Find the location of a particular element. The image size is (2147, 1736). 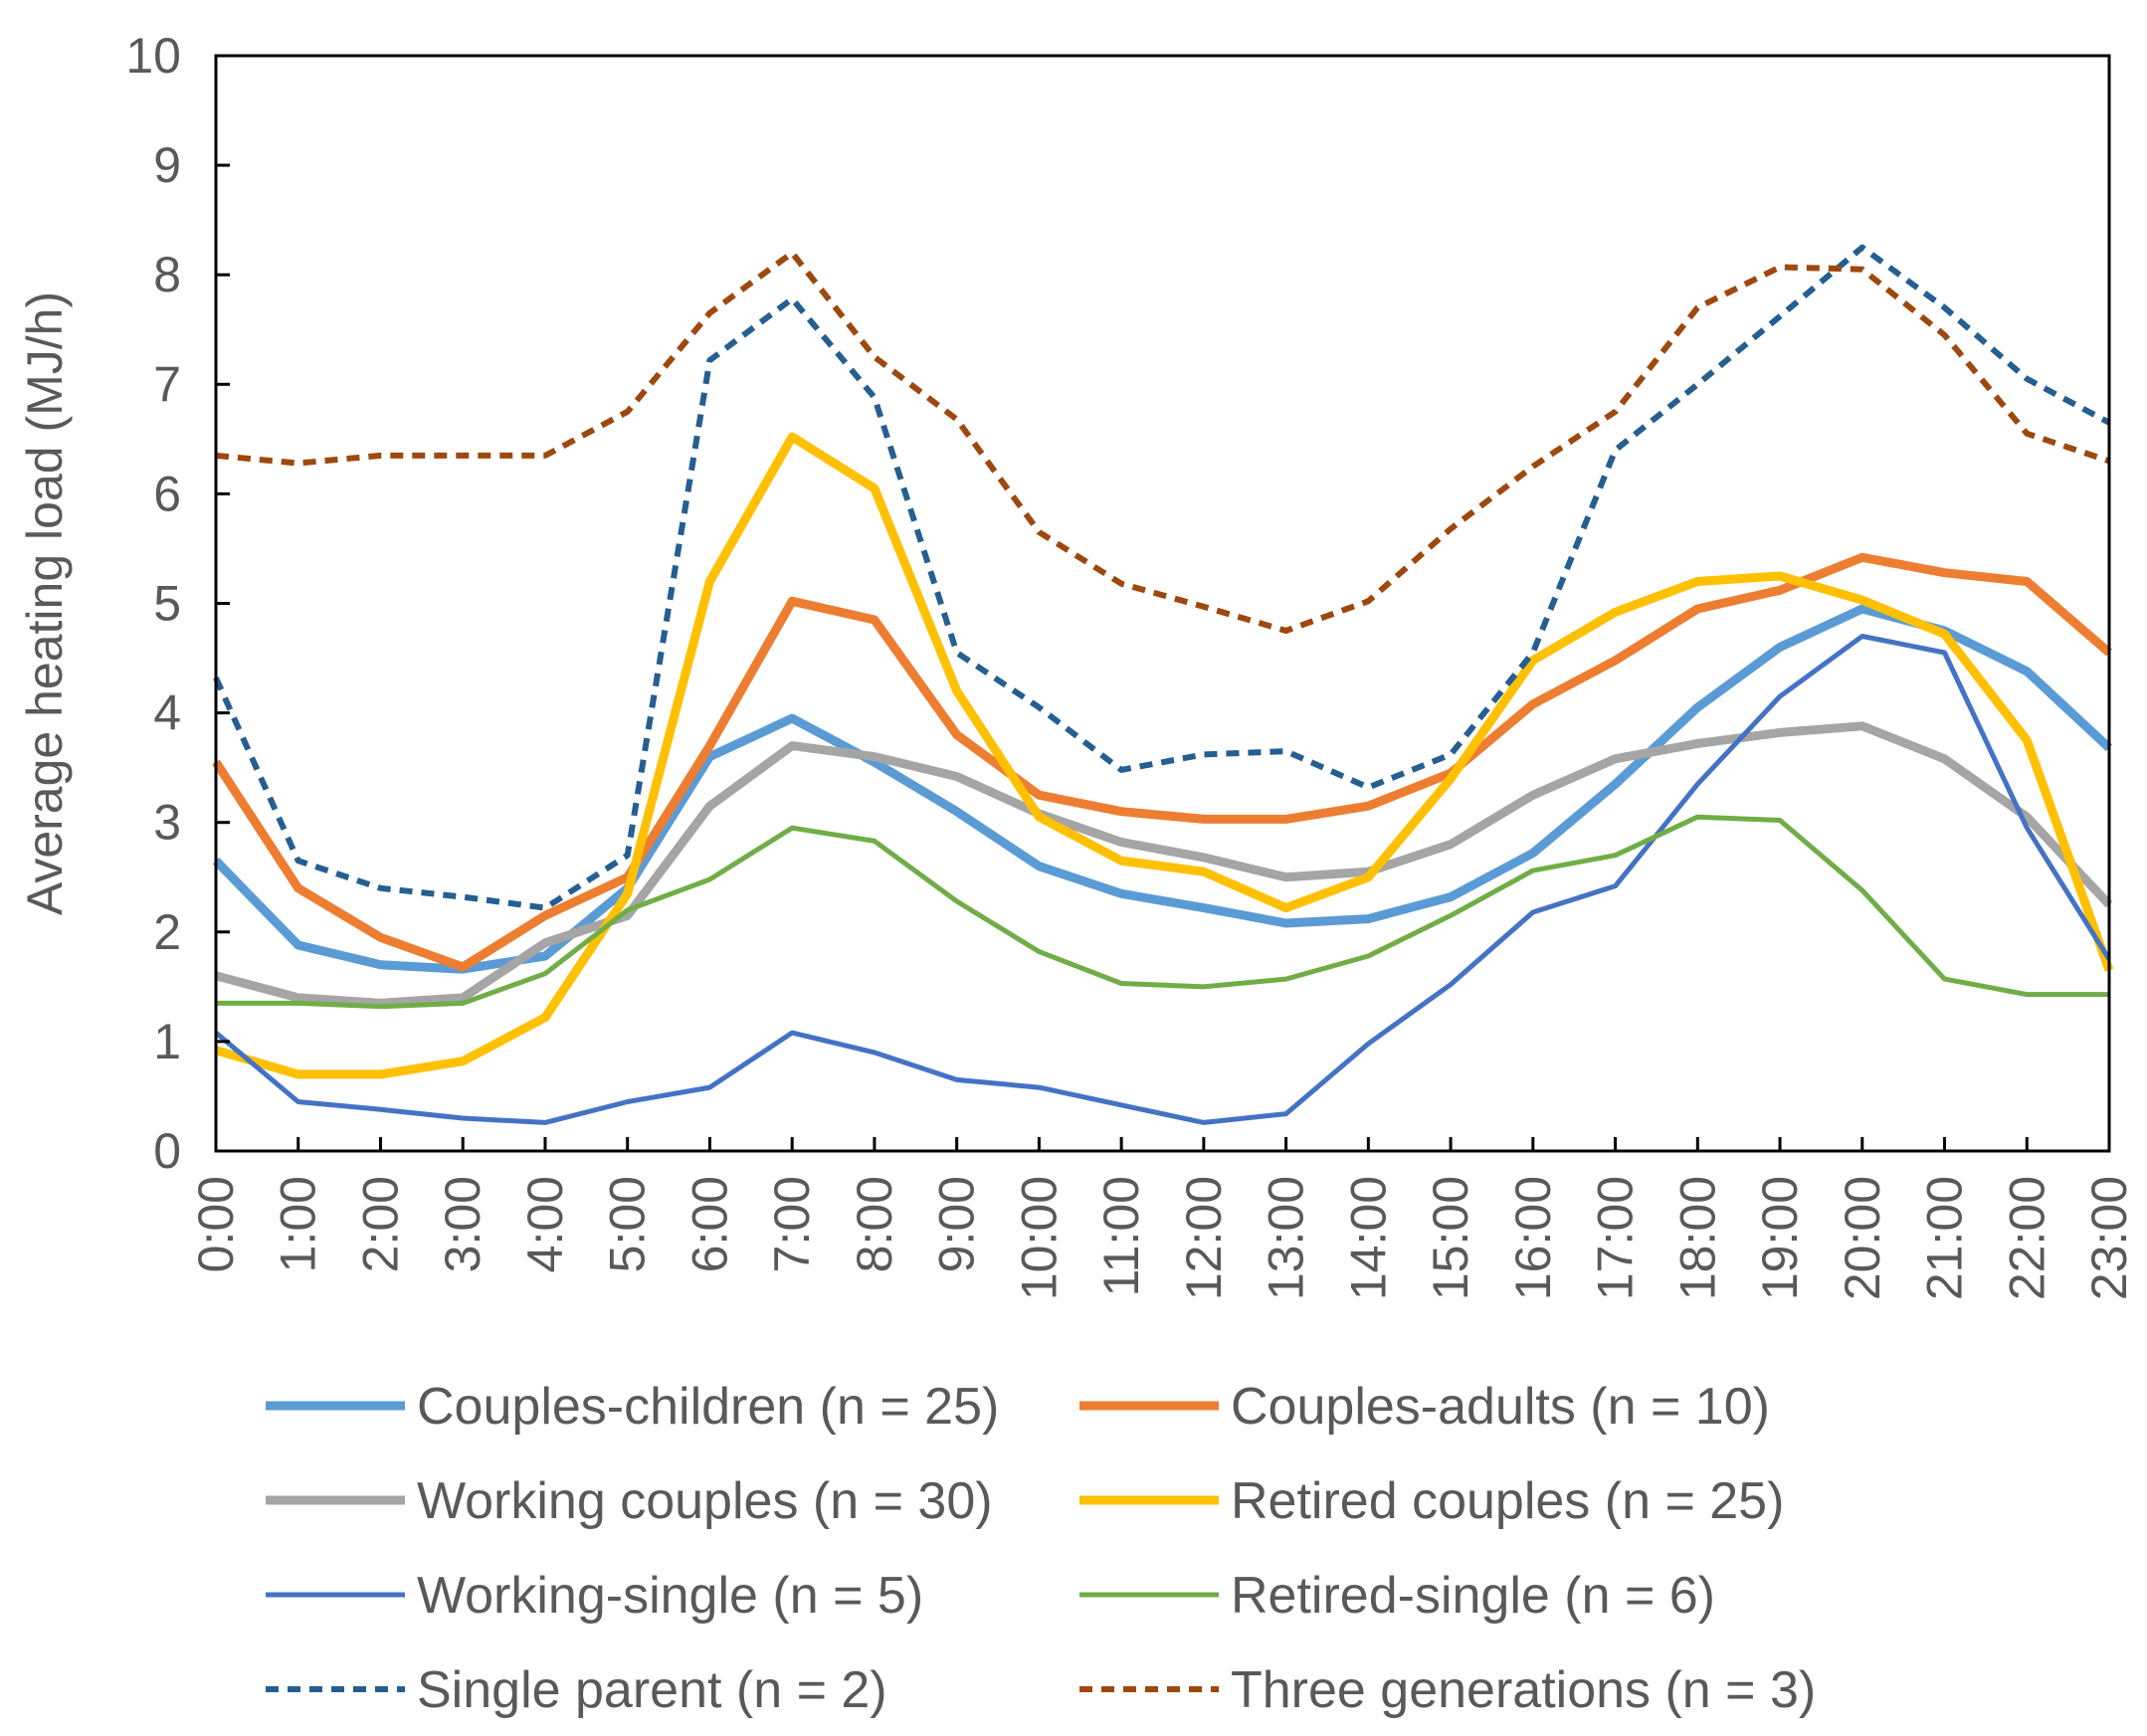

x-tick-label: 9:00 is located at coordinates (957, 1224).